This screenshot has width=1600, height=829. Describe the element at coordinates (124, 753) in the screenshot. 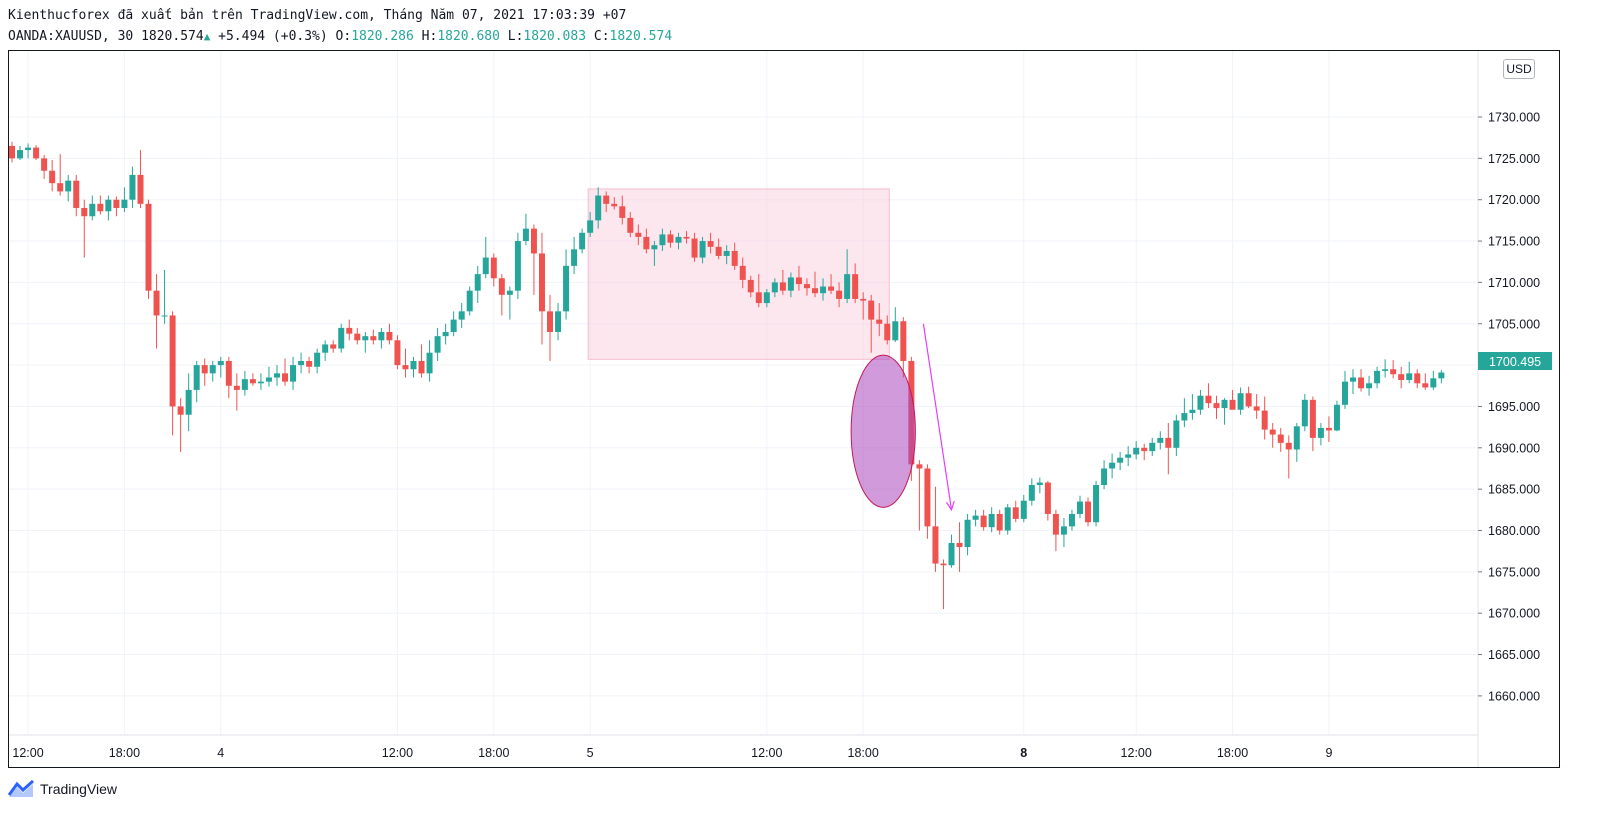

I see `x-tick-label: 18:00` at that location.